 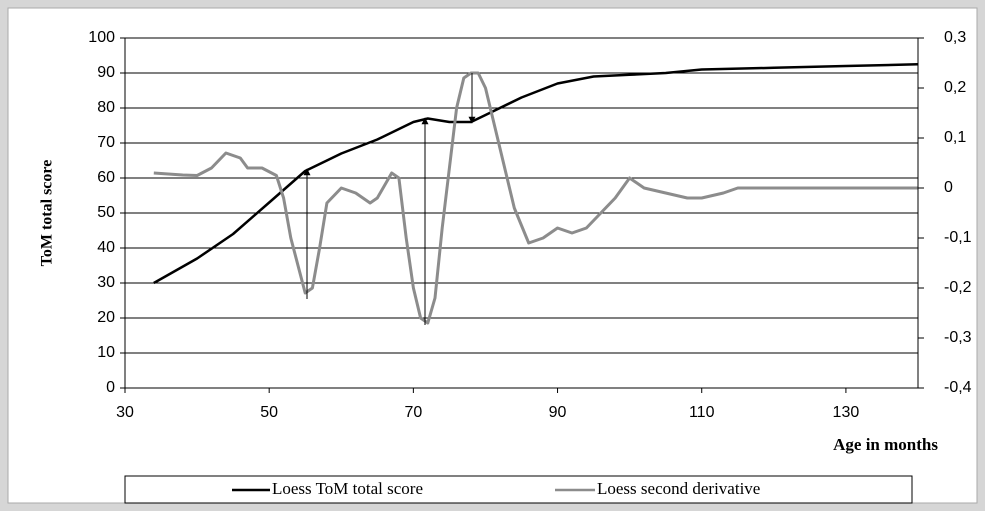 I want to click on y2-tick-label: 0,2, so click(x=955, y=87).